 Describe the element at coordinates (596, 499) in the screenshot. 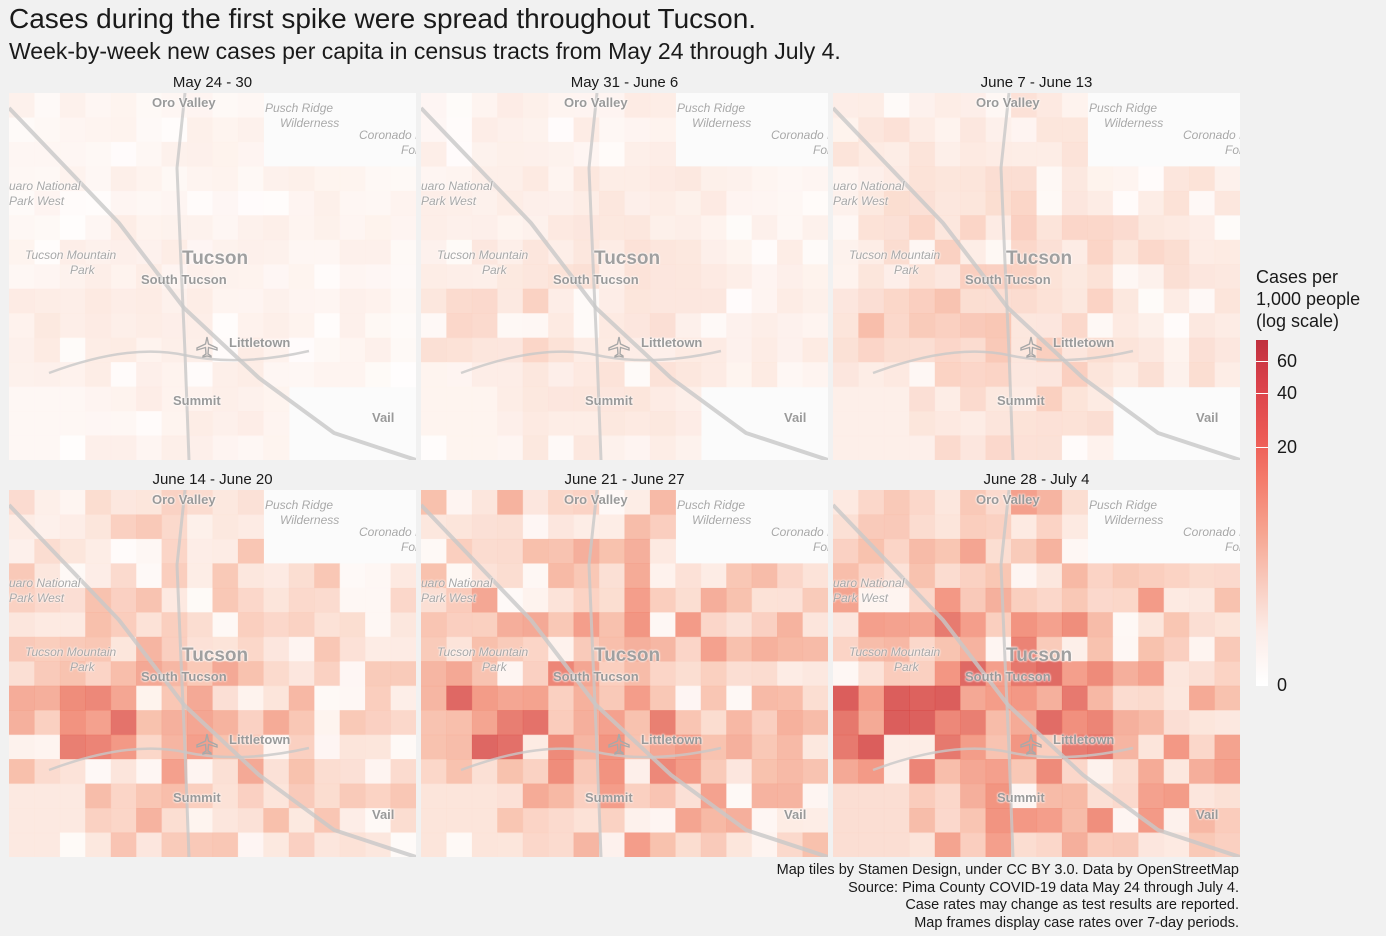

I see `place-label-oro-valley: Oro Valley` at that location.